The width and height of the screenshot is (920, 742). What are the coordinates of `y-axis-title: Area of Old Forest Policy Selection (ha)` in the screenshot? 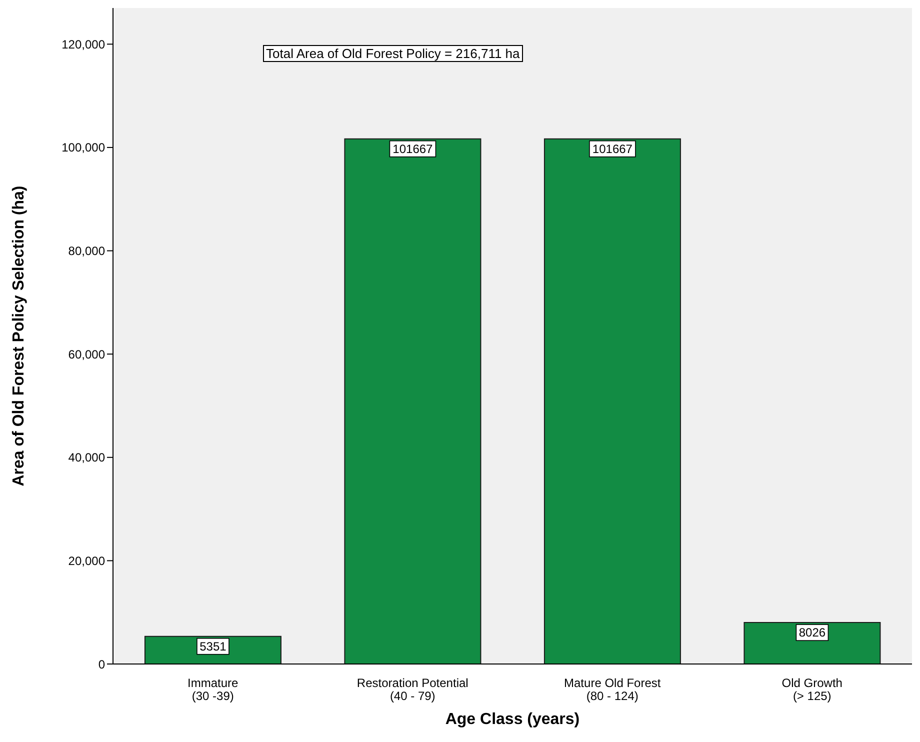 It's located at (19, 336).